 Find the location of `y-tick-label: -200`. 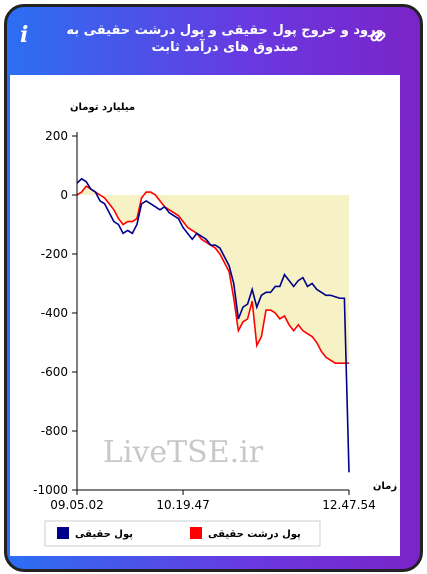

y-tick-label: -200 is located at coordinates (54, 254).